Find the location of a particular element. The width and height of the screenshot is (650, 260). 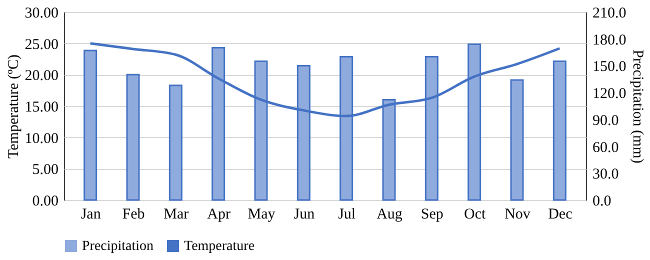

x-tick-label: Jul is located at coordinates (347, 214).